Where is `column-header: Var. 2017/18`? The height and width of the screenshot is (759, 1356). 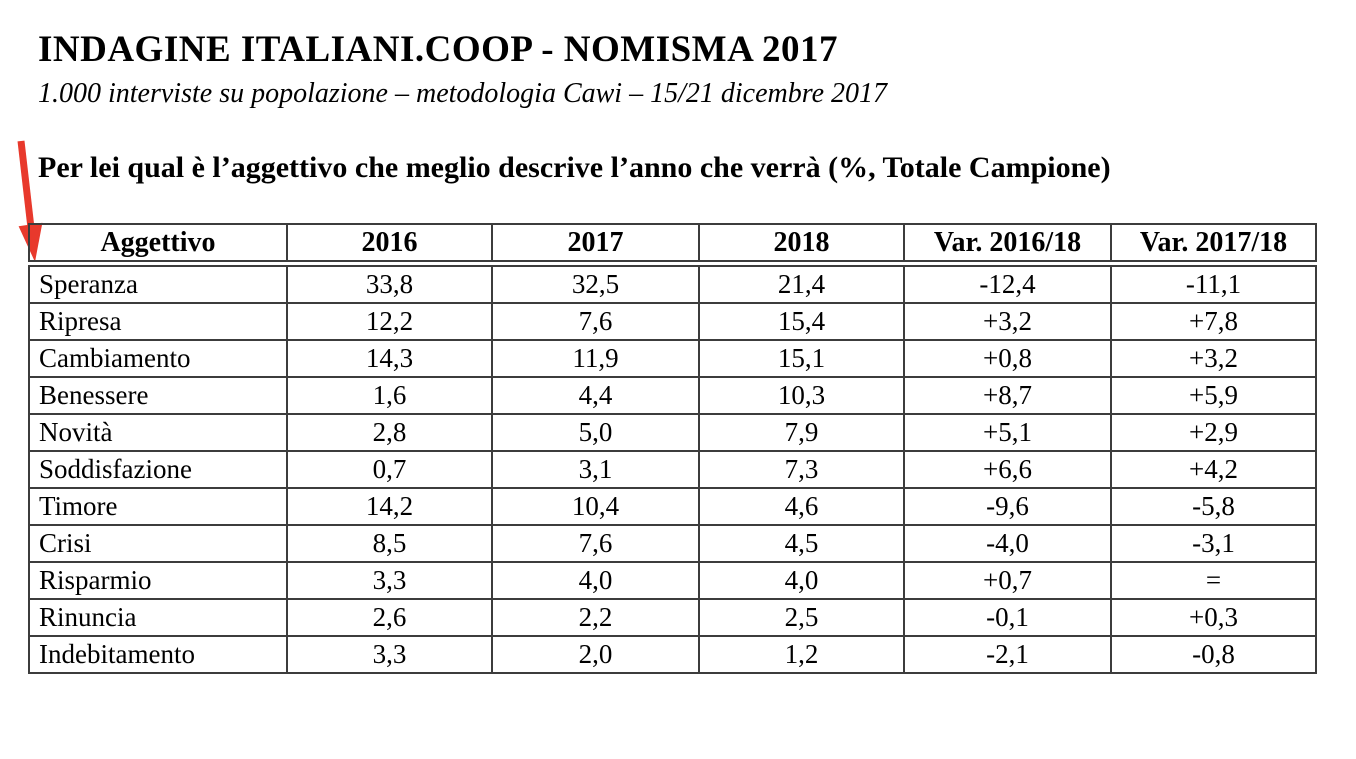 column-header: Var. 2017/18 is located at coordinates (1213, 245).